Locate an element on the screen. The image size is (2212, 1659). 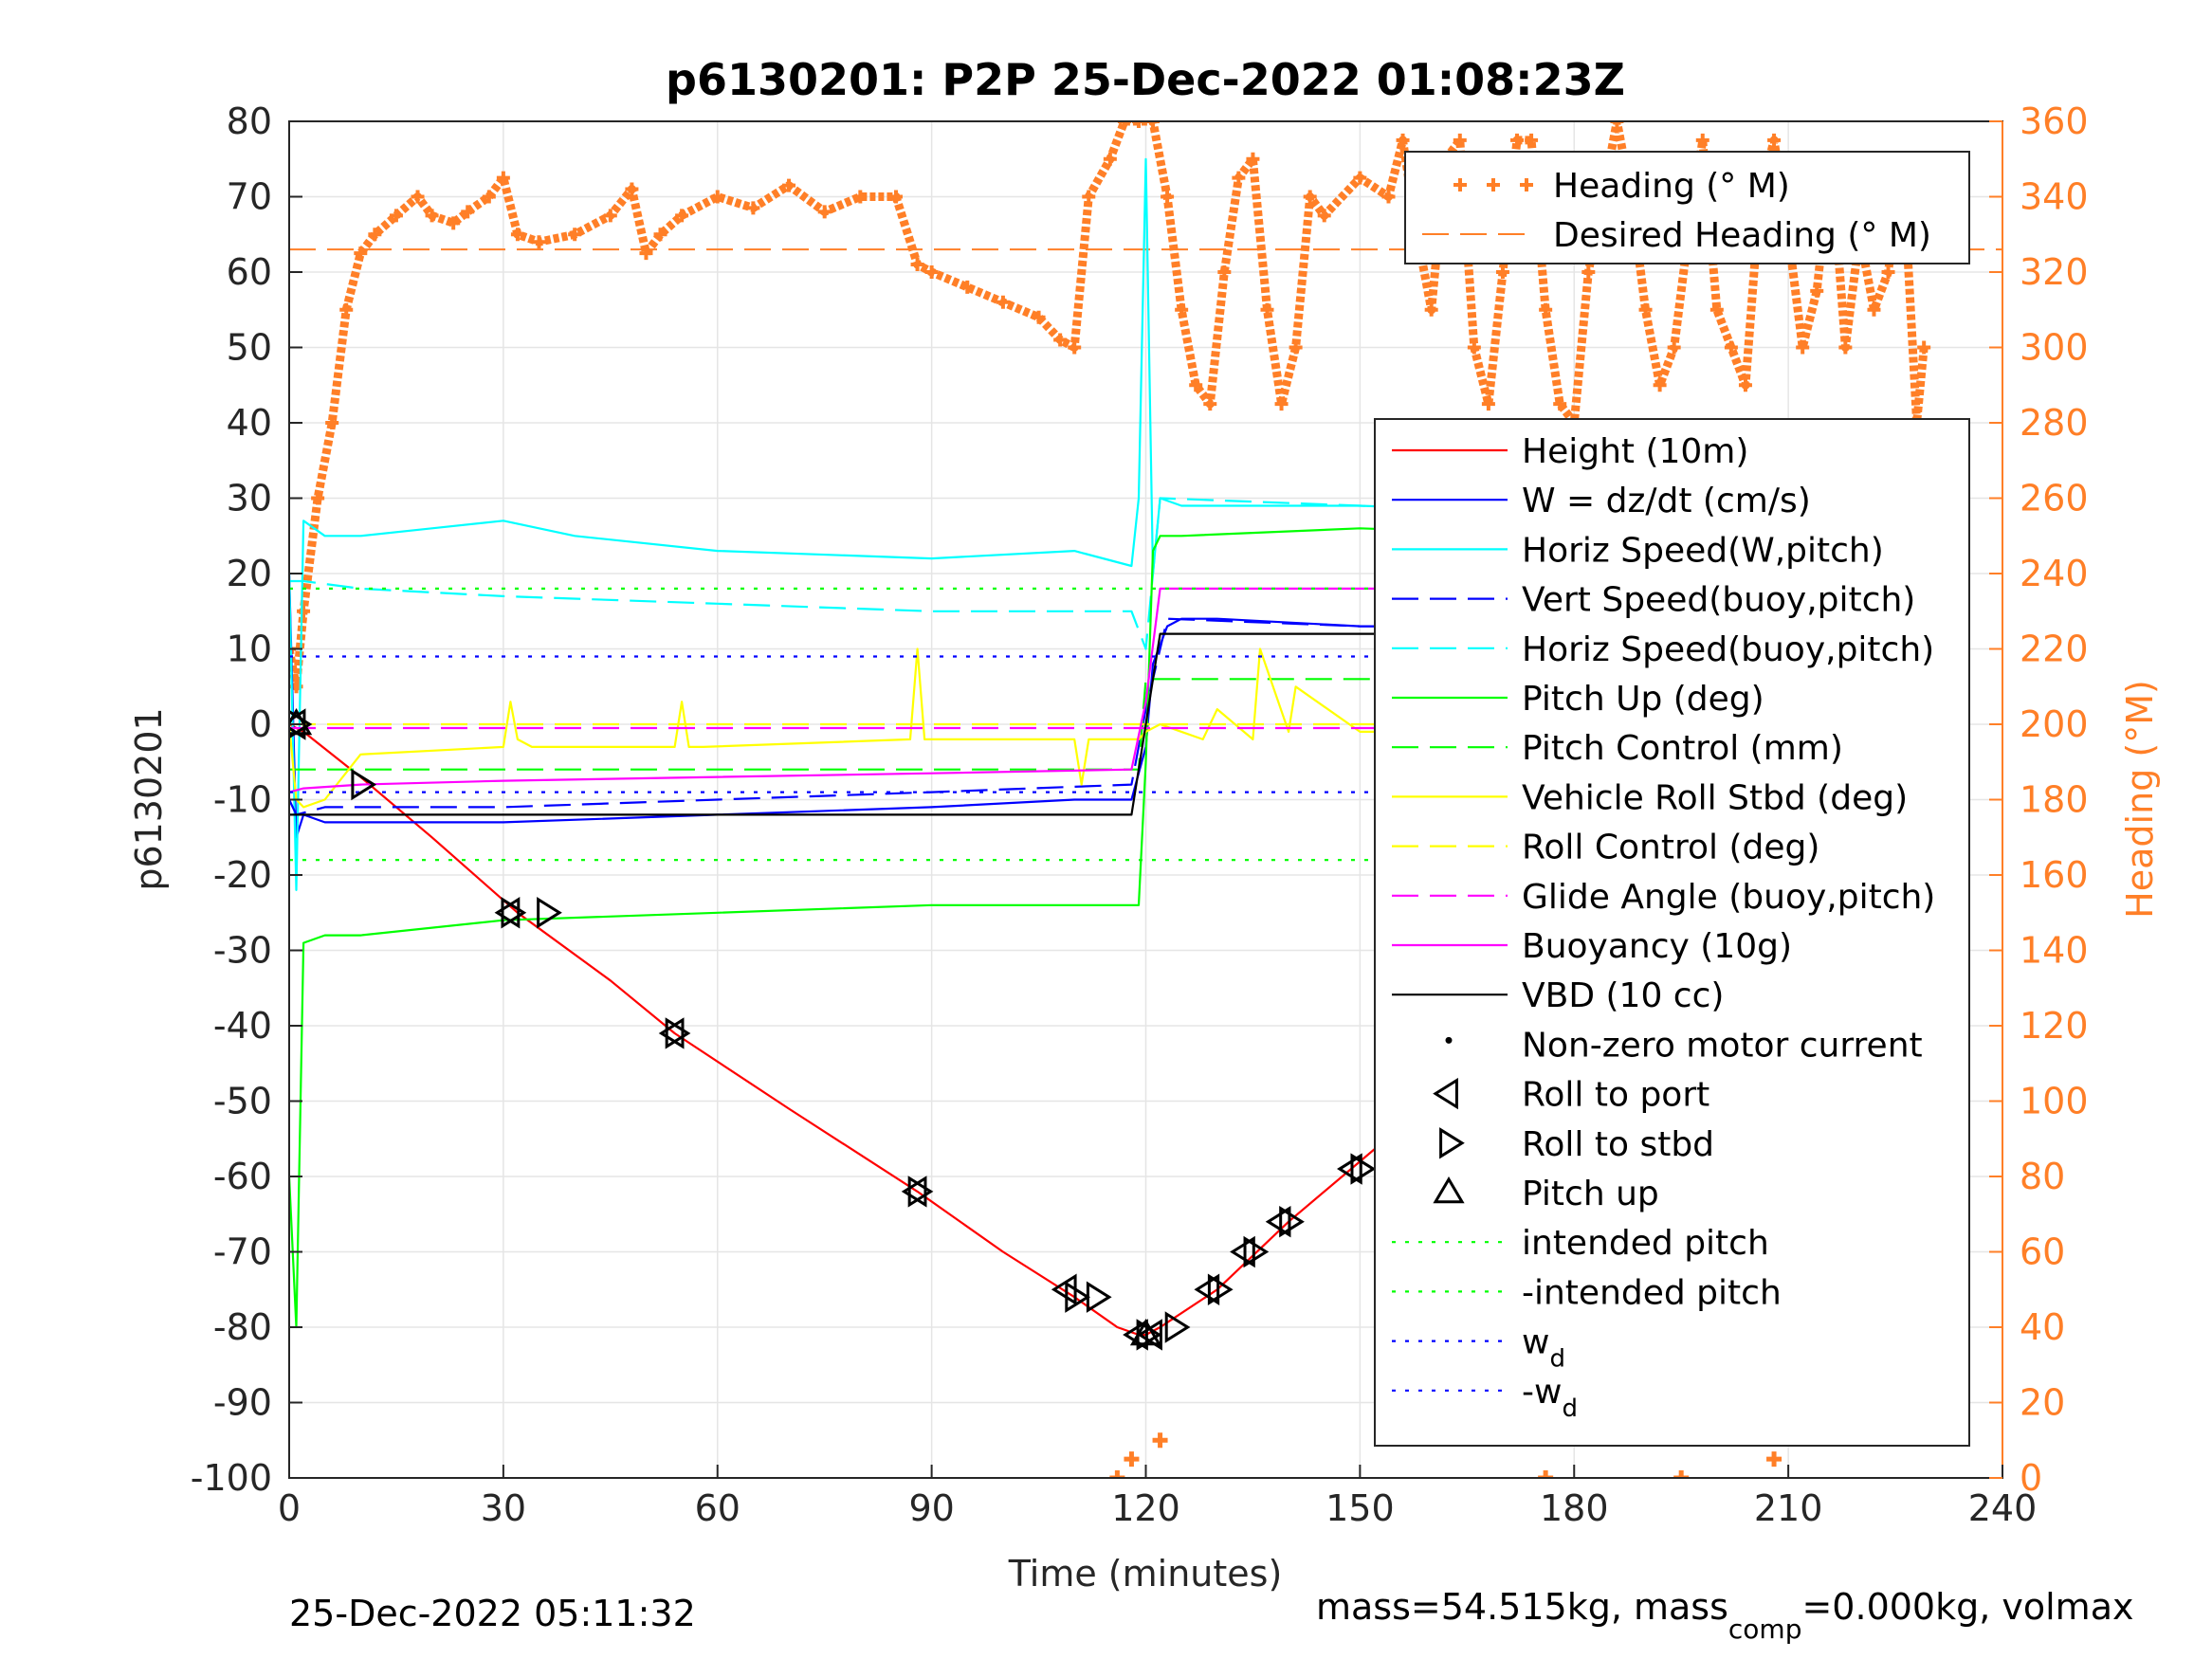
right-tick-label: 340 is located at coordinates (2054, 197).